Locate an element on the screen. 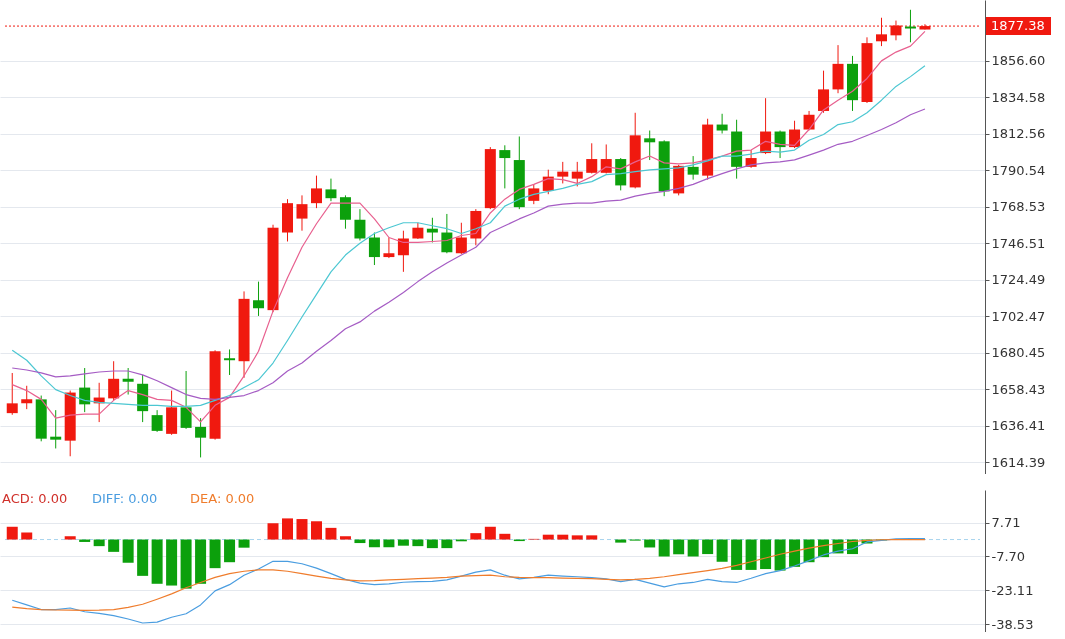  y-tick-label: 1856.60 is located at coordinates (1018, 61).